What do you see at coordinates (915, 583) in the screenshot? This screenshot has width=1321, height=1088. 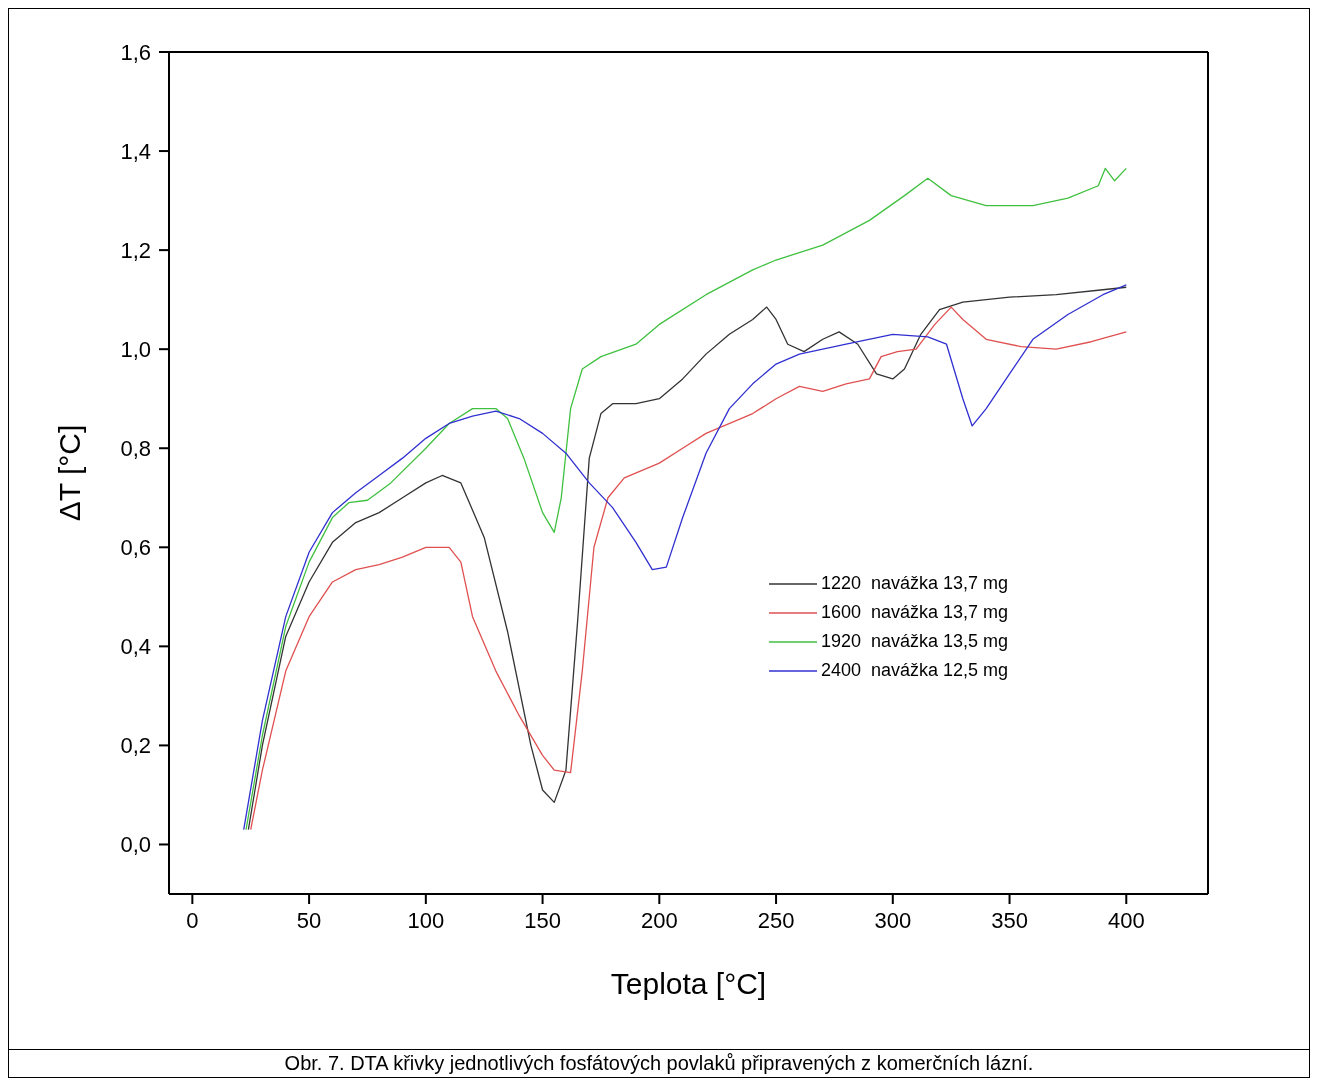 I see `legend-label: 1220 navážka 13,7 mg` at bounding box center [915, 583].